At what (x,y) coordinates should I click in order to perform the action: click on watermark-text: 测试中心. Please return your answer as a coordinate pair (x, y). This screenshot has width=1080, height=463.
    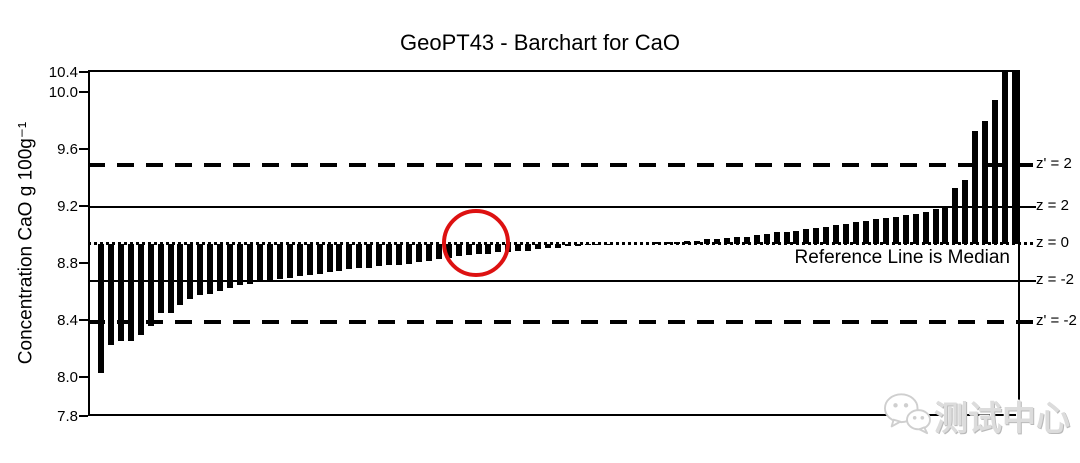
    Looking at the image, I should click on (1002, 419).